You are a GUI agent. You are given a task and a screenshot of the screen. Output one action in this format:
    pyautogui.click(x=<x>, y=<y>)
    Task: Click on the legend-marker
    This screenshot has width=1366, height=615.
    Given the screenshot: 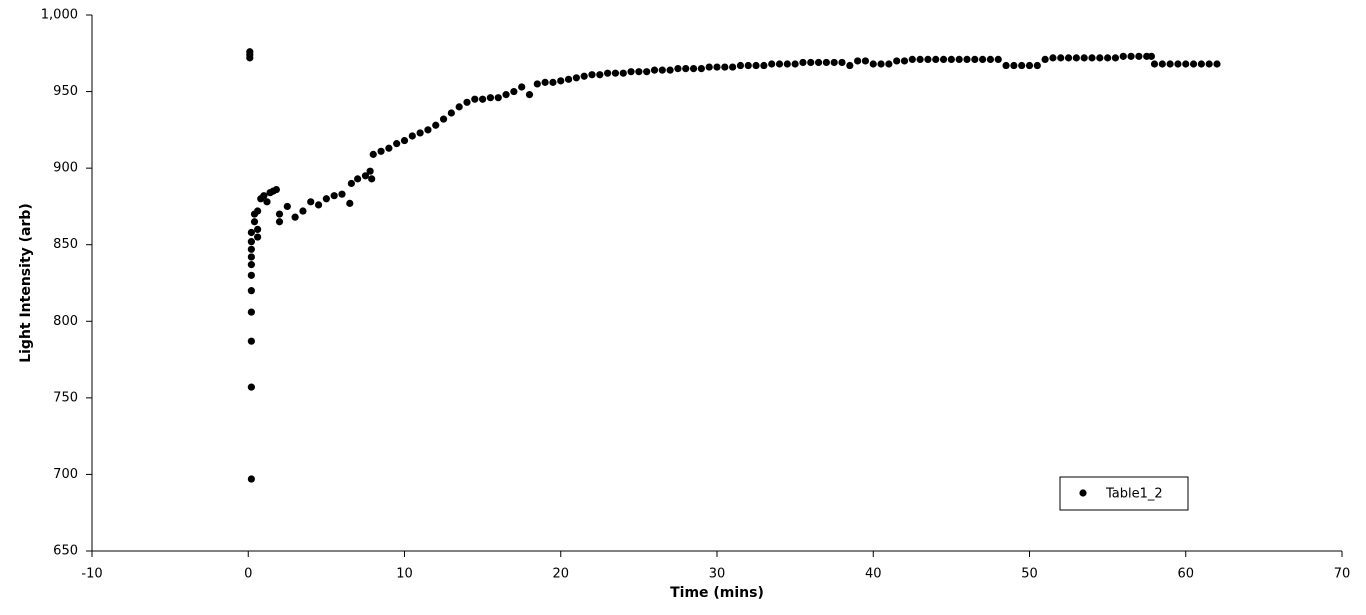 What is the action you would take?
    pyautogui.click(x=1083, y=493)
    